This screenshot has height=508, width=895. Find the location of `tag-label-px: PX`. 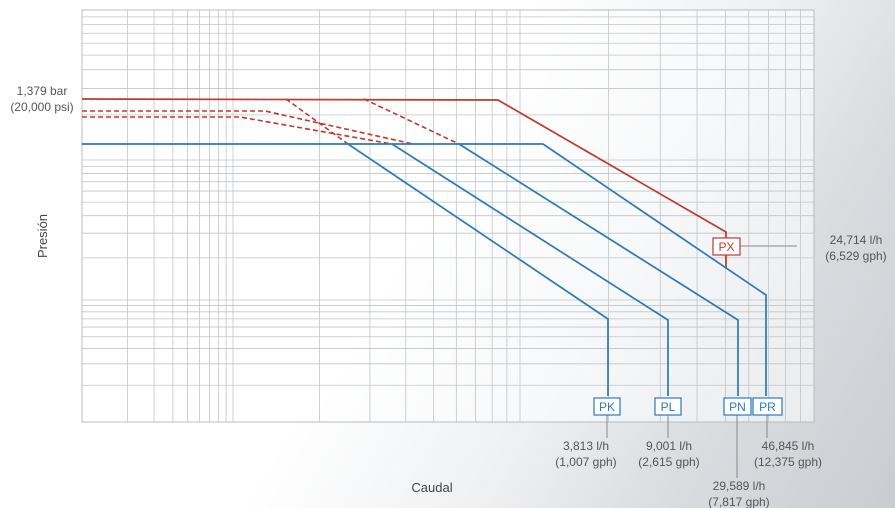

tag-label-px: PX is located at coordinates (726, 247).